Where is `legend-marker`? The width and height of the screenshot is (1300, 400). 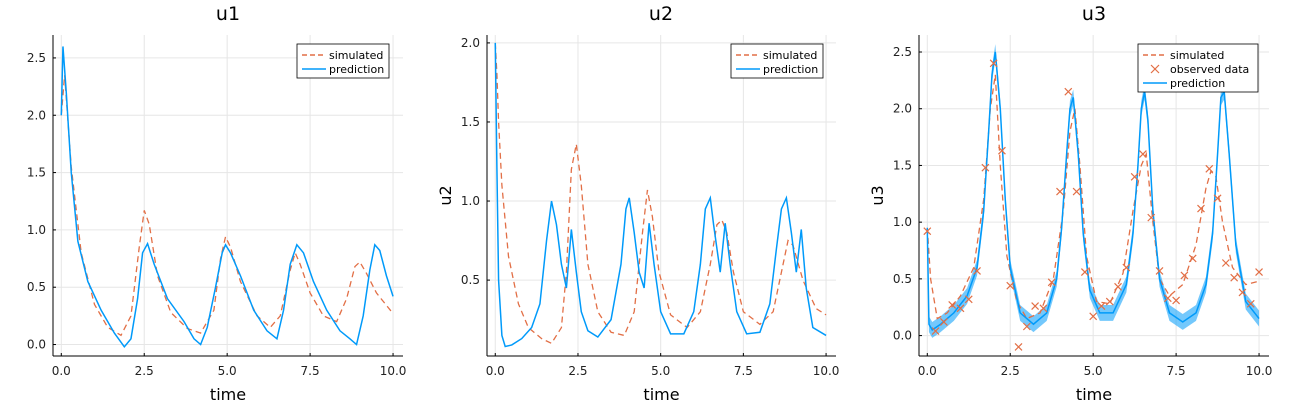 legend-marker is located at coordinates (1155, 69).